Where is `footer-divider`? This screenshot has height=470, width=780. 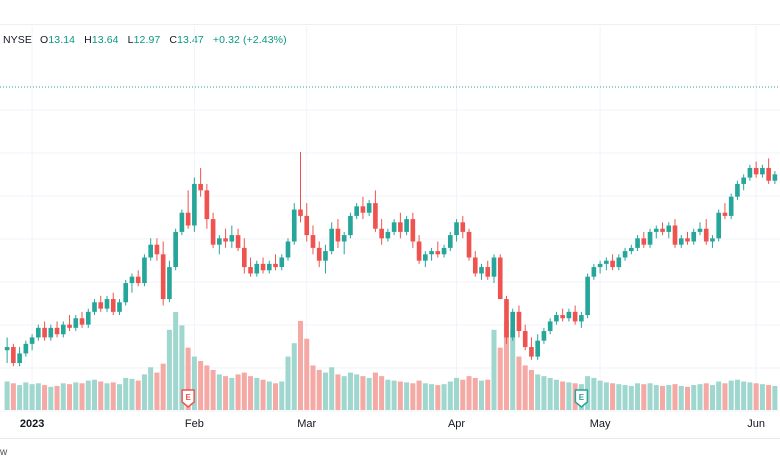 footer-divider is located at coordinates (390, 438).